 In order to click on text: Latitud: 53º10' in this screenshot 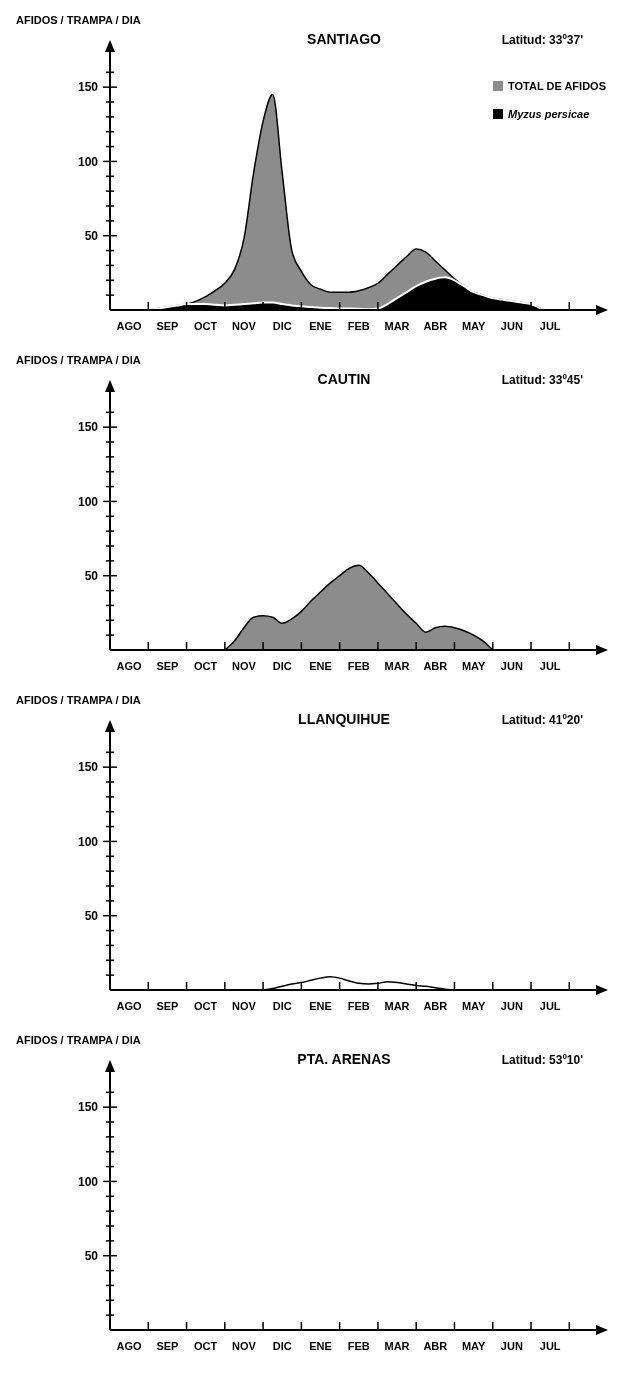, I will do `click(542, 1060)`.